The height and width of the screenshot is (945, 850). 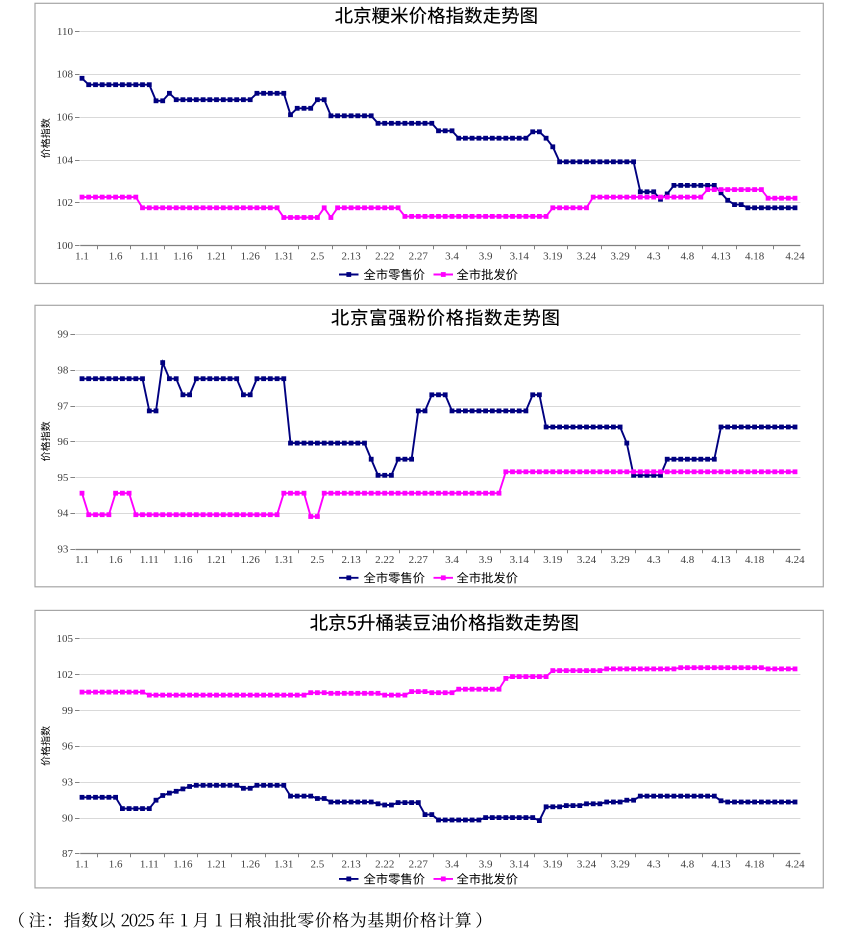 I want to click on svg-text: 108, so click(x=65, y=75).